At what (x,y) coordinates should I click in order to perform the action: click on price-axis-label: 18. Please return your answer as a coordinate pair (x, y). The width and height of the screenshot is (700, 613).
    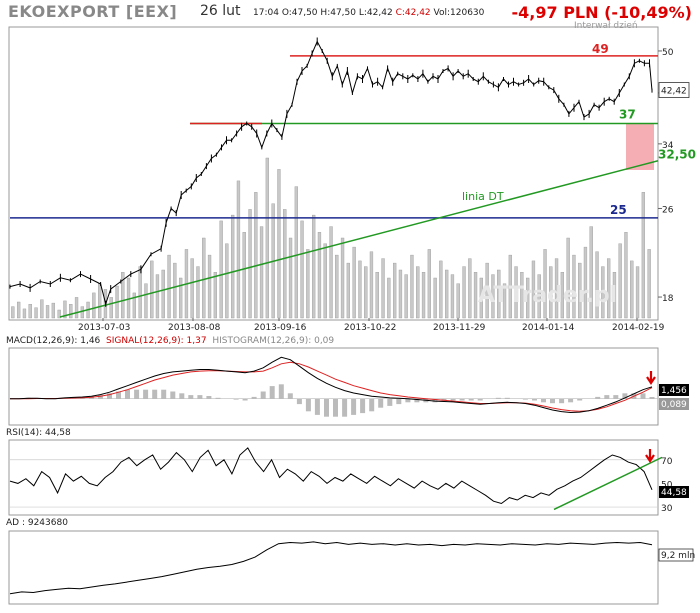
    Looking at the image, I should click on (668, 299).